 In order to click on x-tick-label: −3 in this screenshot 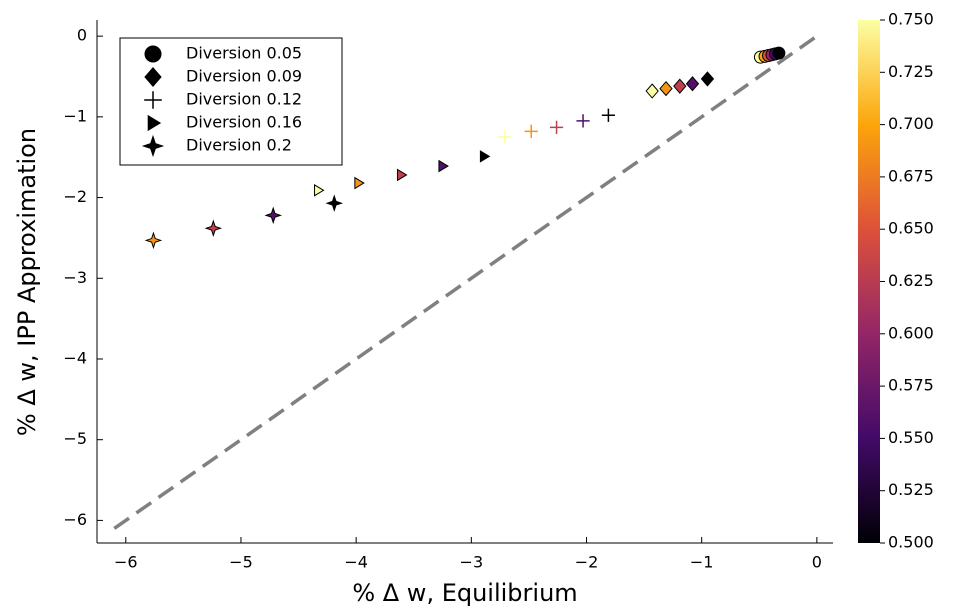, I will do `click(472, 562)`.